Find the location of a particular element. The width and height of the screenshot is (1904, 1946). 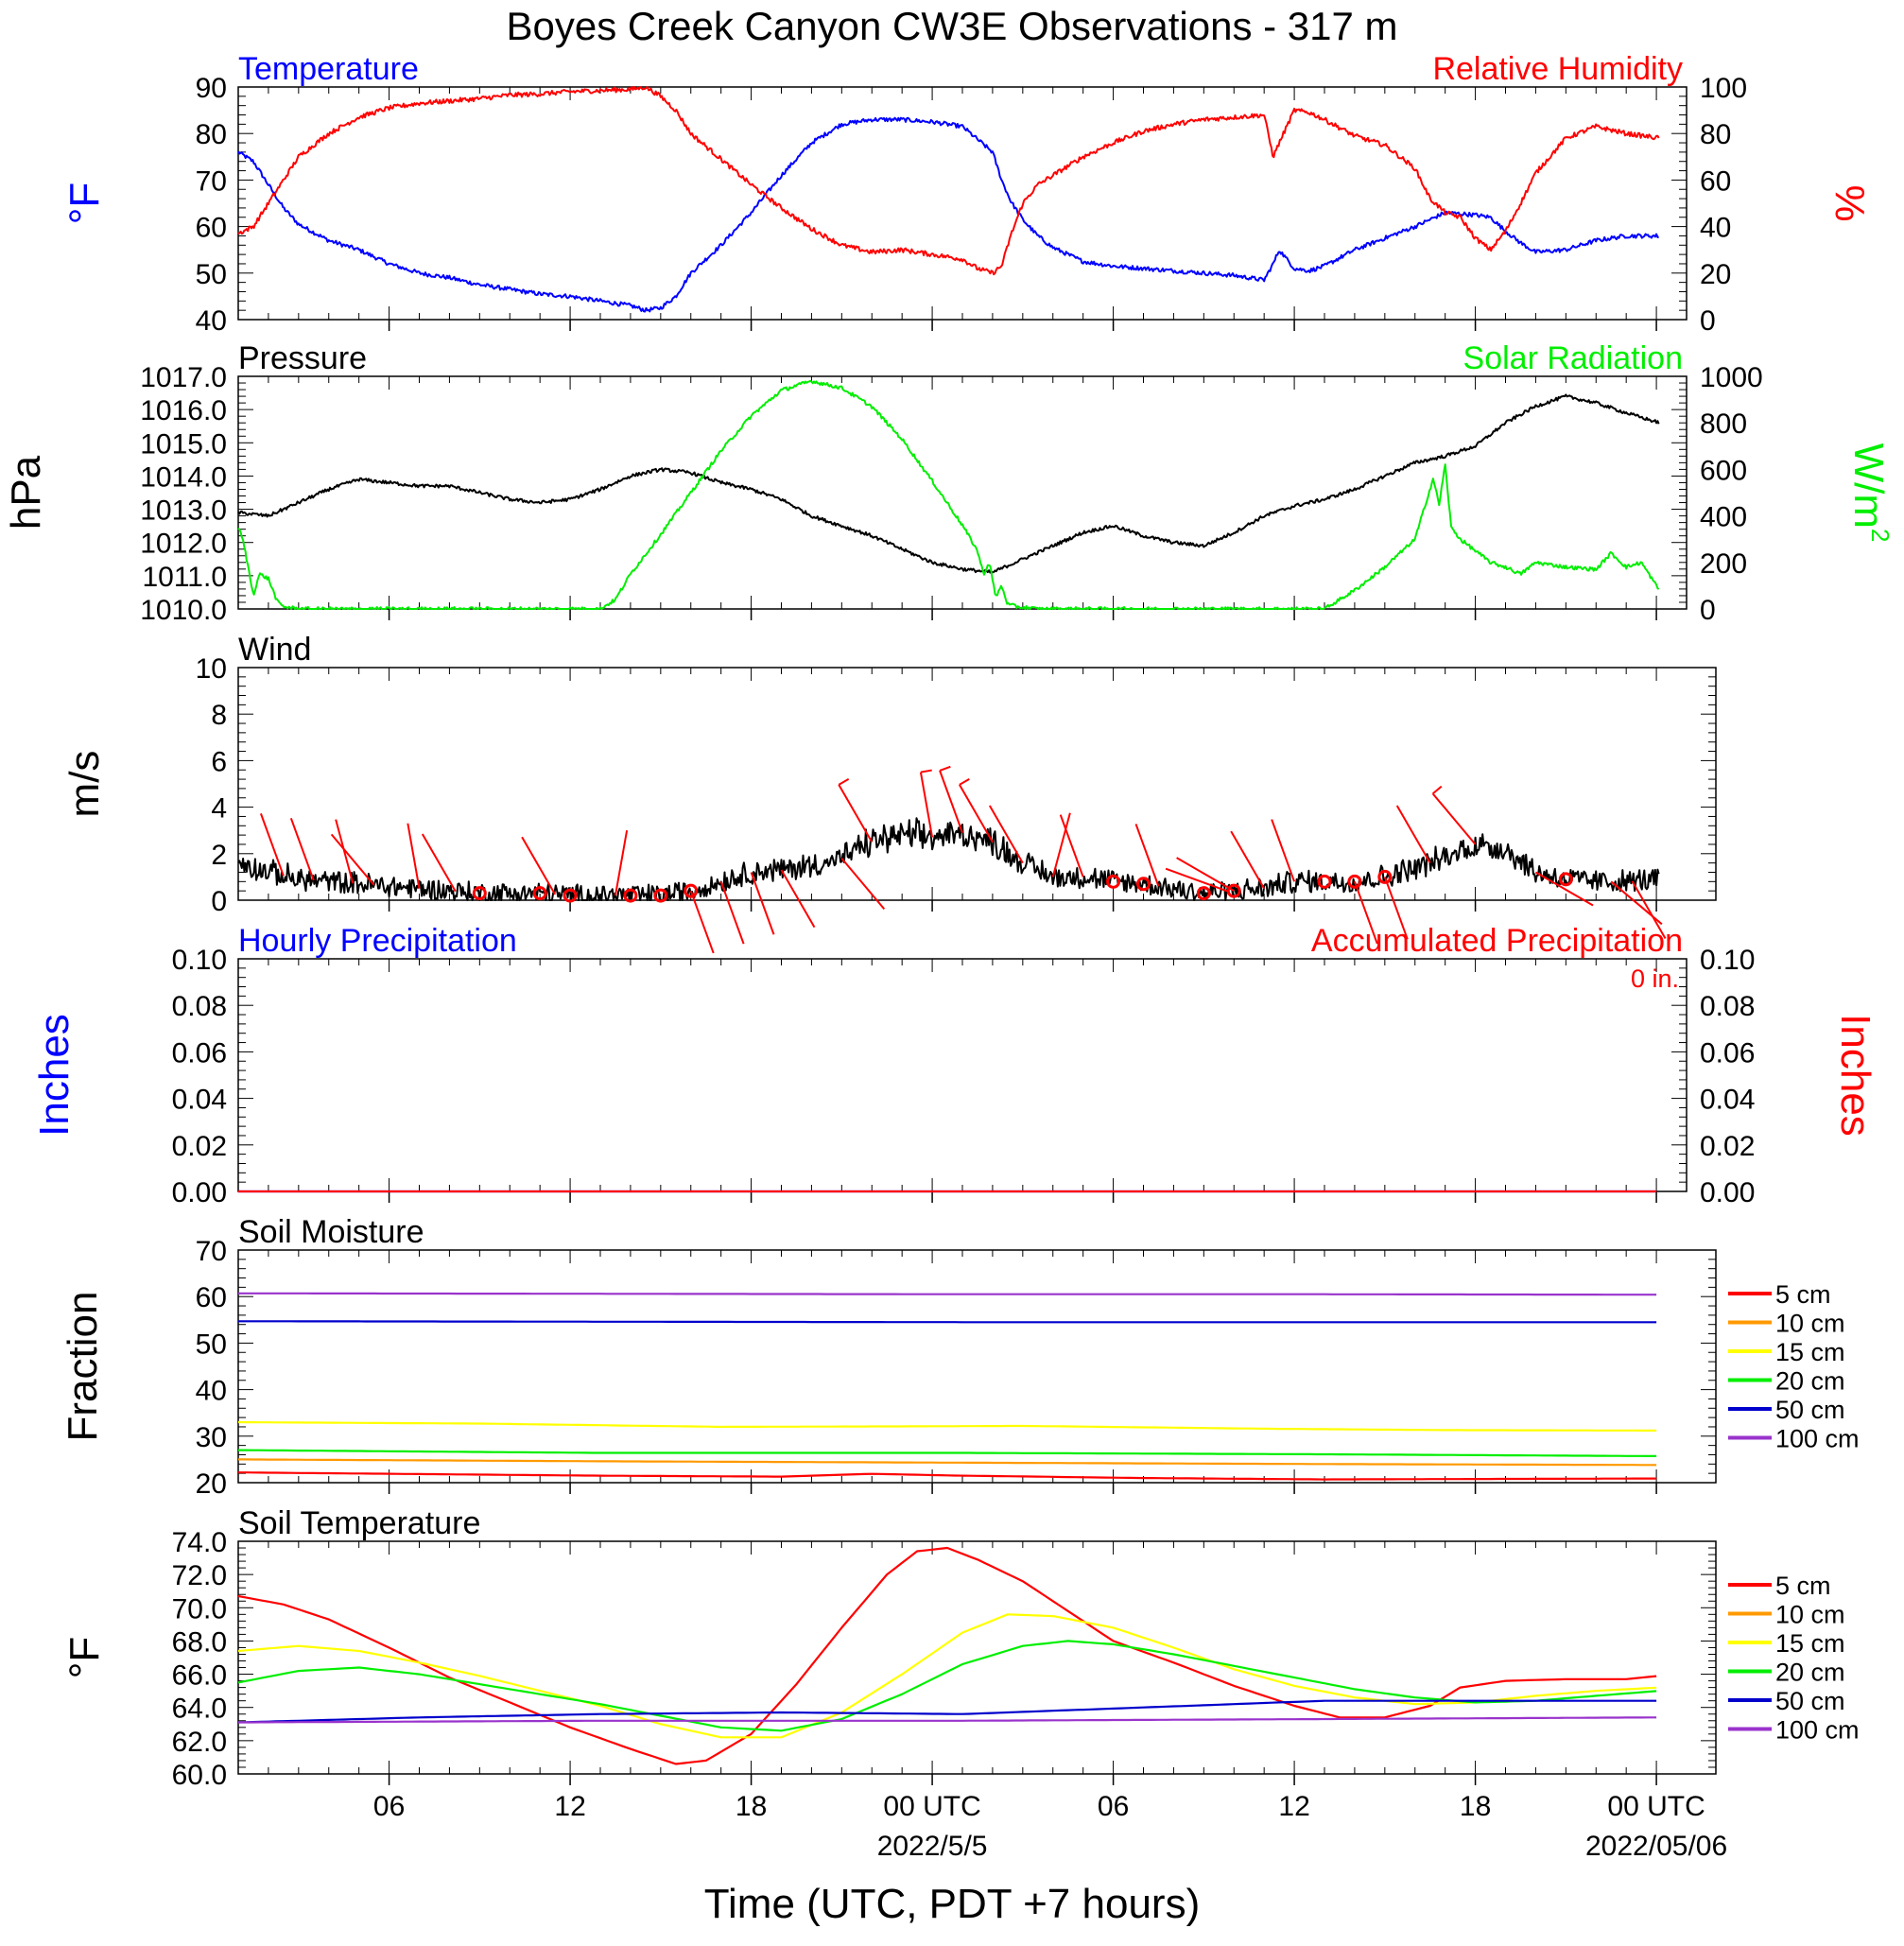

panel-title-left: Soil Moisture is located at coordinates (331, 1232).